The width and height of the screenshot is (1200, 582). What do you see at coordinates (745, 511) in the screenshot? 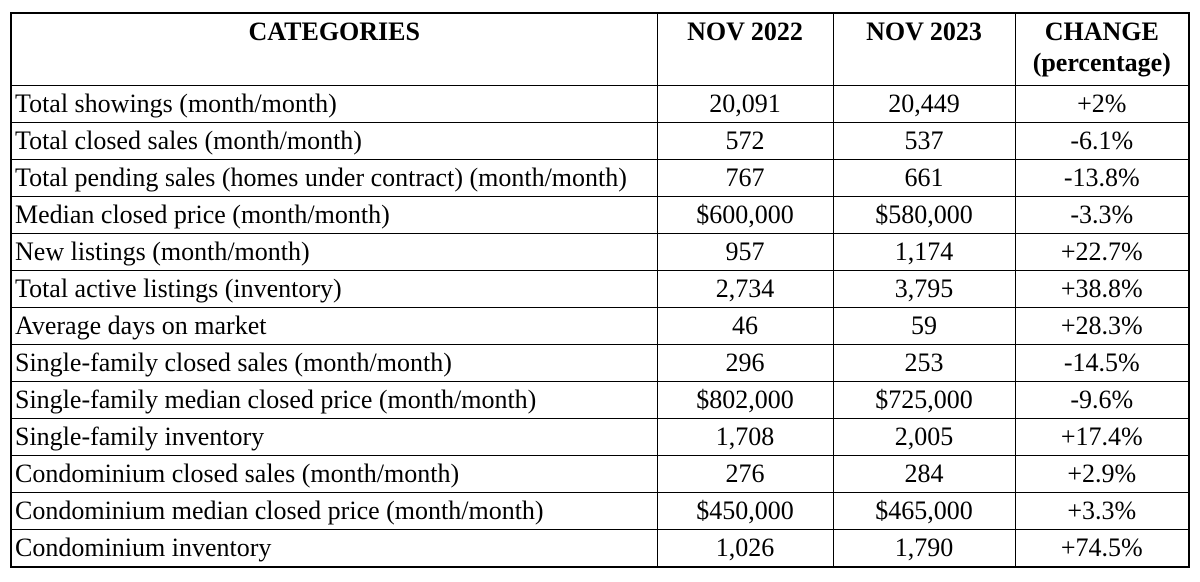
I see `nov-2022-value-cell: $450,000` at bounding box center [745, 511].